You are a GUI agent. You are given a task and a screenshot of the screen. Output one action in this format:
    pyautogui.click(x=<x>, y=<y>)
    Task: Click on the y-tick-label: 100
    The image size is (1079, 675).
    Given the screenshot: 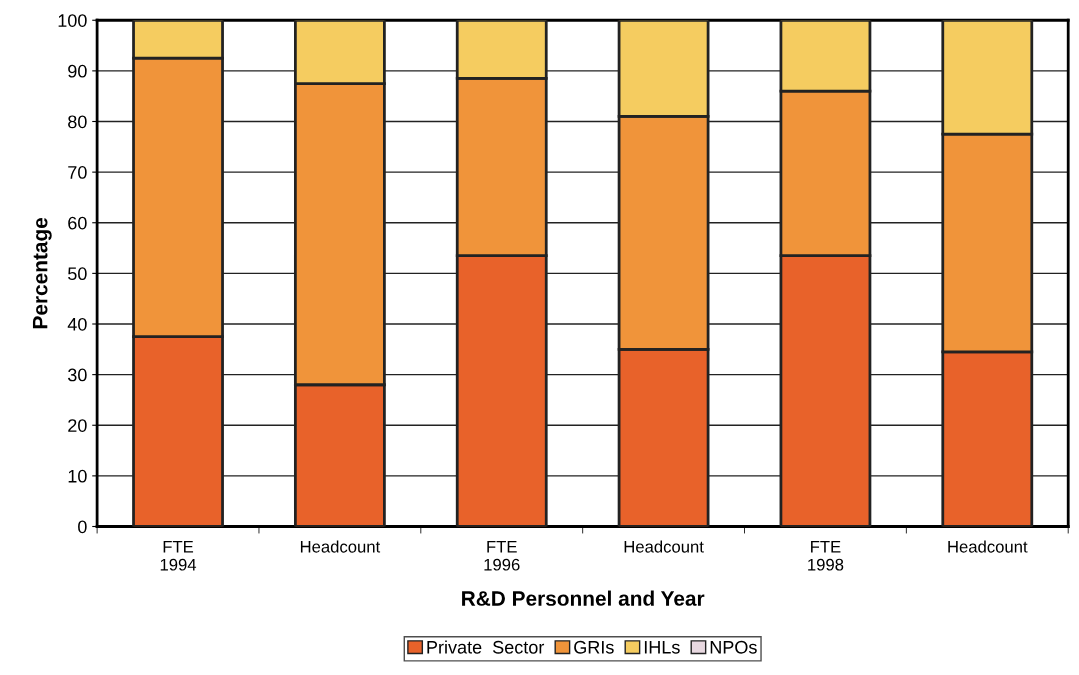 What is the action you would take?
    pyautogui.click(x=72, y=20)
    